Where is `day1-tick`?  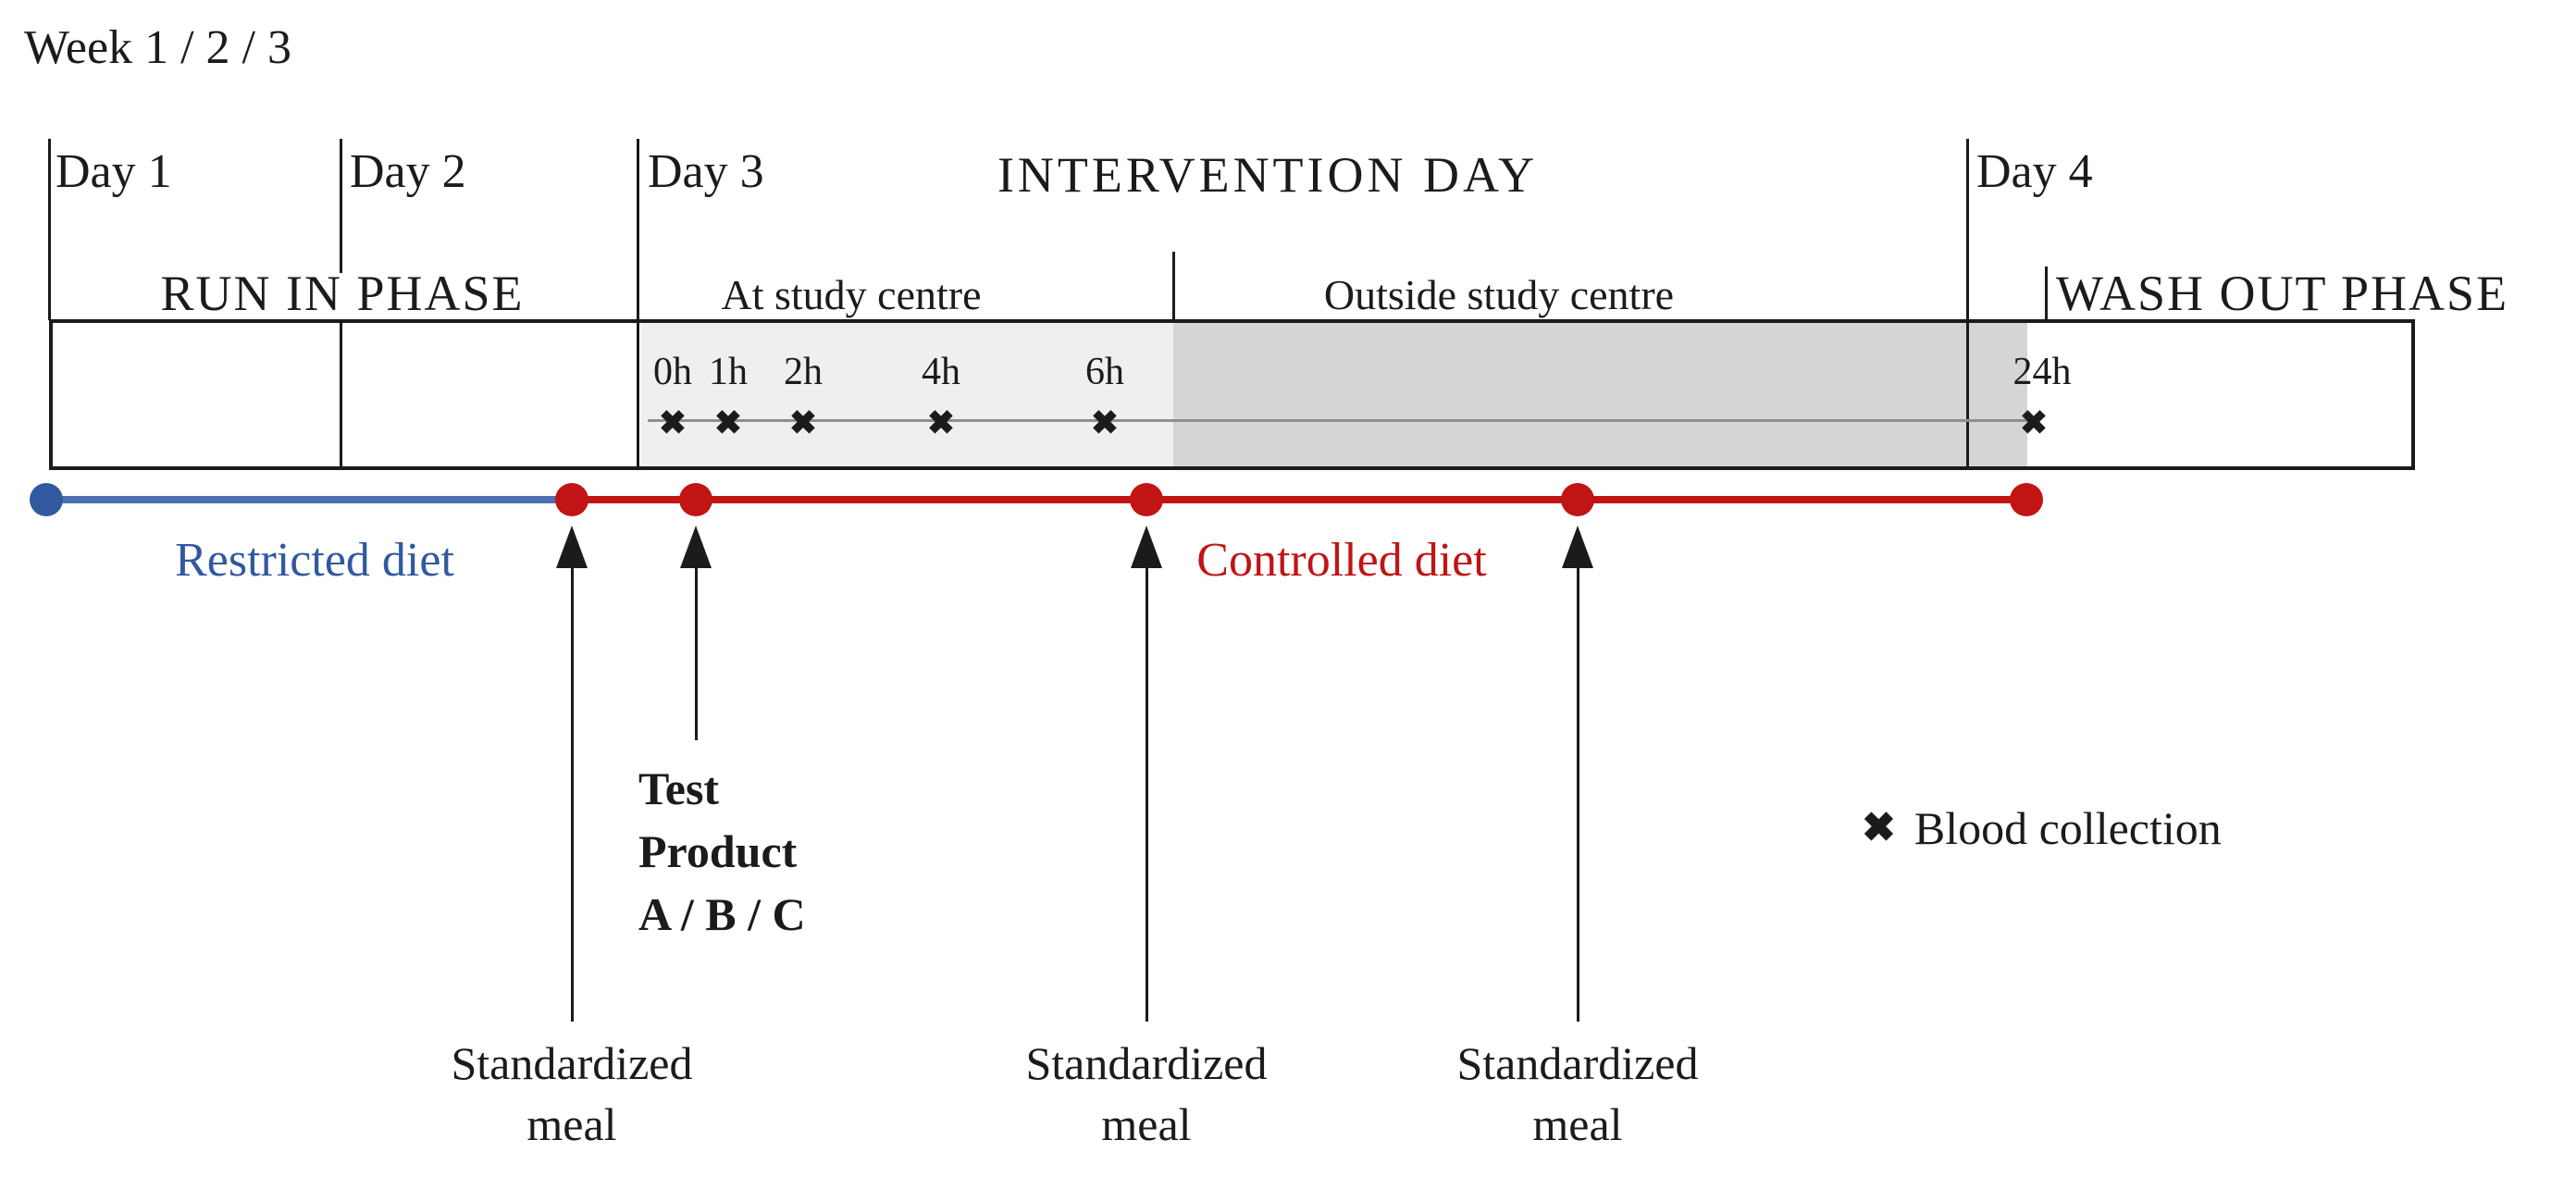 day1-tick is located at coordinates (49, 229).